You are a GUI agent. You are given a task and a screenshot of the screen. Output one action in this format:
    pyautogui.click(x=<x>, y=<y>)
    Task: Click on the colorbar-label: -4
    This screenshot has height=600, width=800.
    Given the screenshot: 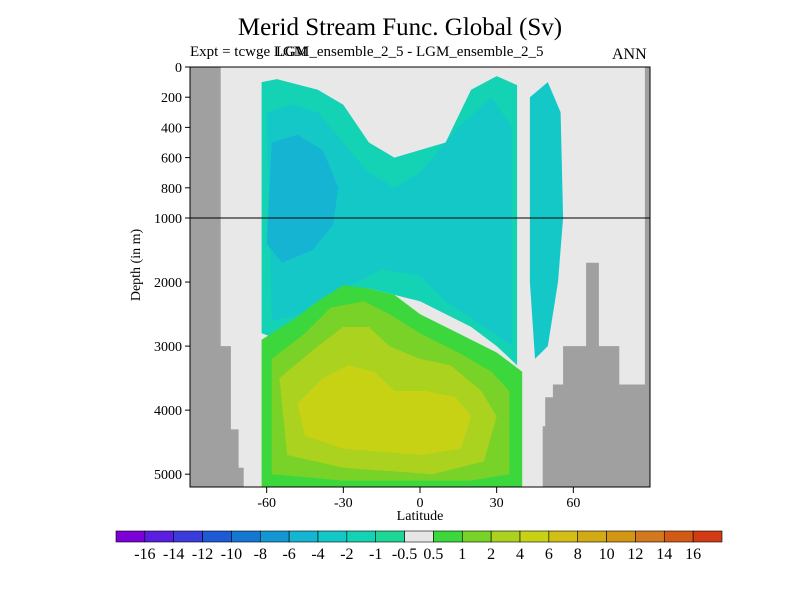 What is the action you would take?
    pyautogui.click(x=317, y=554)
    